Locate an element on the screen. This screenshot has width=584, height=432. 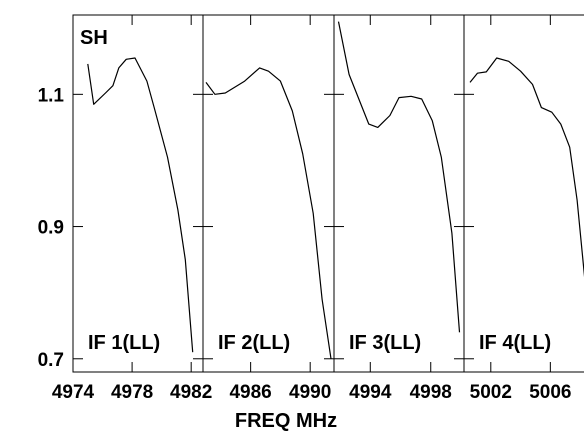
x-tick-label: 4982 is located at coordinates (191, 392).